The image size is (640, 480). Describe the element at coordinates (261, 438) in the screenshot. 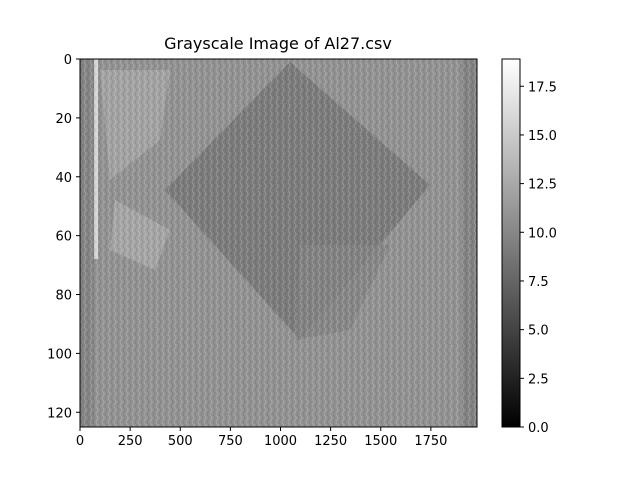

I see `x-axis: 0 250 500 750 1000 1250 1500 1750` at that location.